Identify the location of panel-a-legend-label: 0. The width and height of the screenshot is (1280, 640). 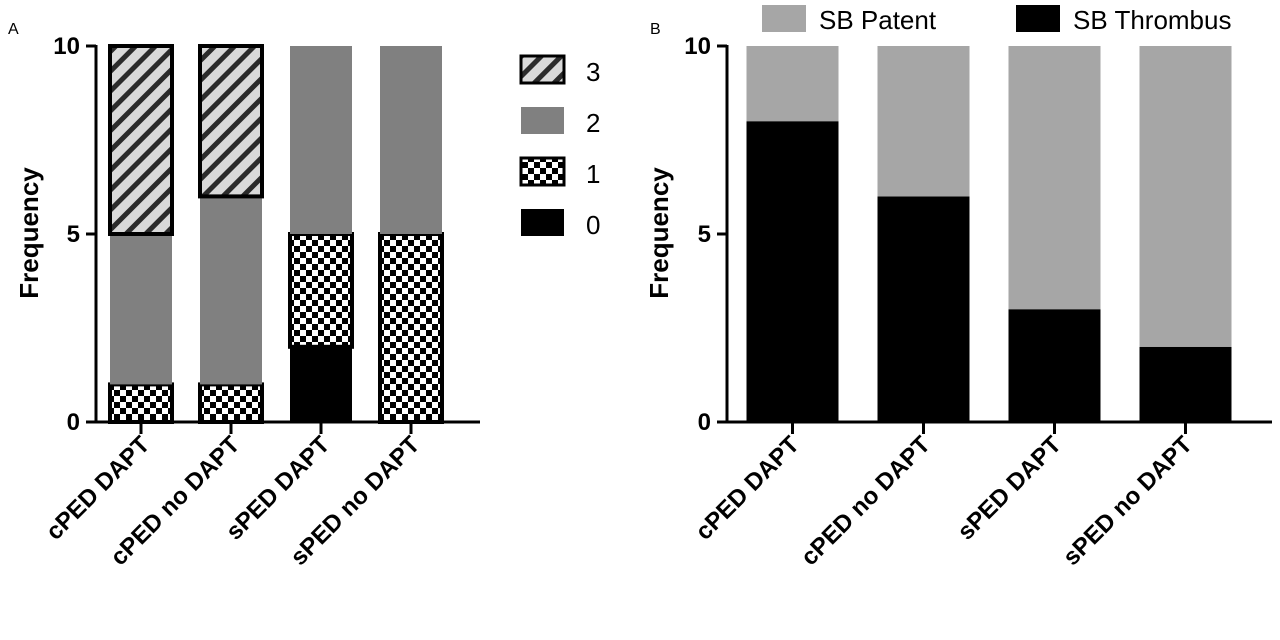
(593, 225).